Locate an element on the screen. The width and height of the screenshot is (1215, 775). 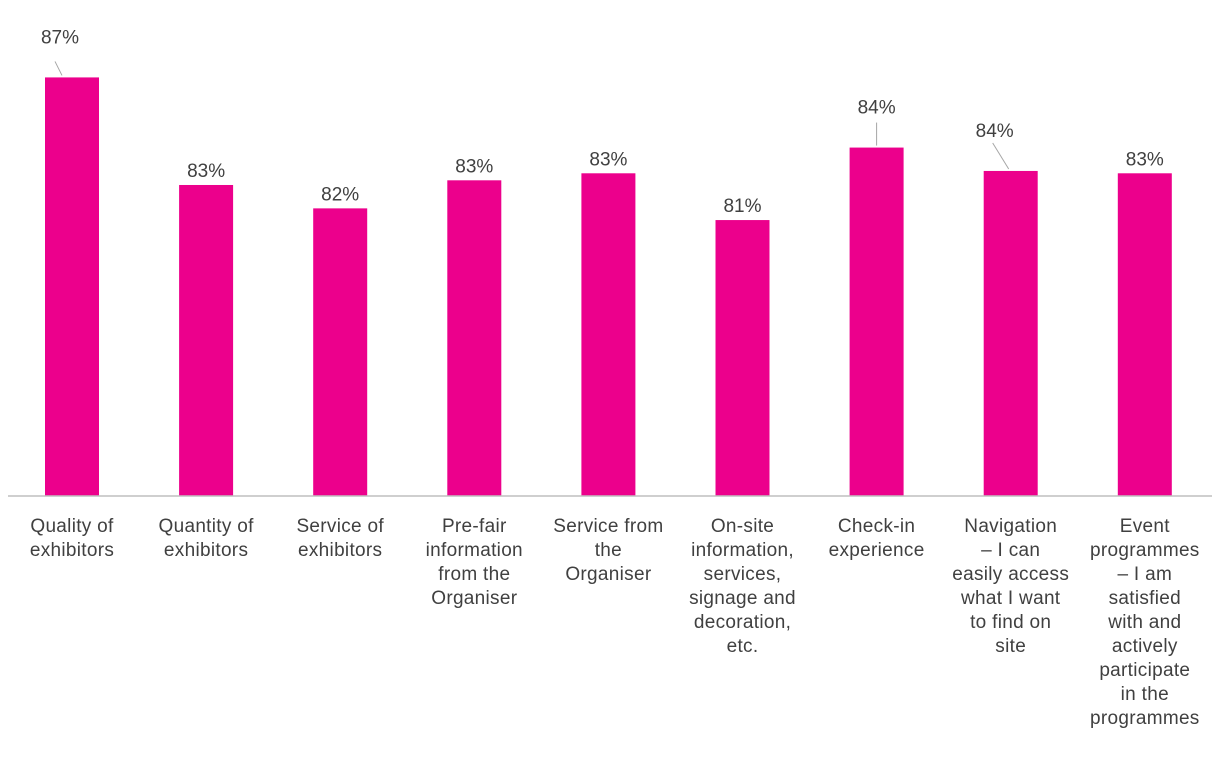
category-label-line: participate is located at coordinates (1145, 670).